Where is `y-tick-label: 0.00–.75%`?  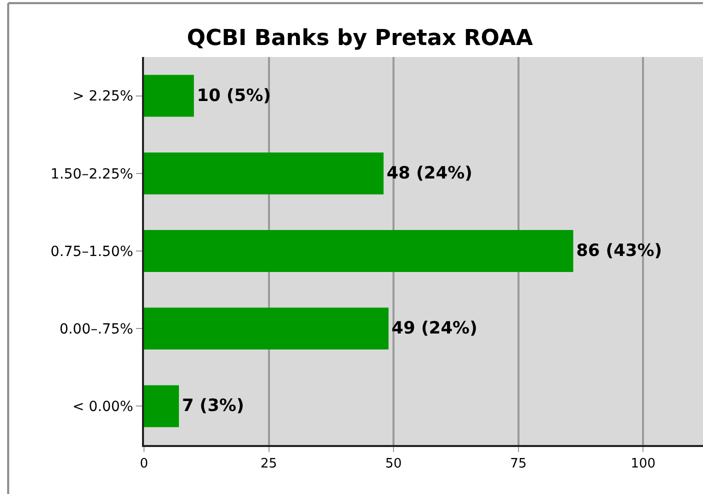 y-tick-label: 0.00–.75% is located at coordinates (96, 330).